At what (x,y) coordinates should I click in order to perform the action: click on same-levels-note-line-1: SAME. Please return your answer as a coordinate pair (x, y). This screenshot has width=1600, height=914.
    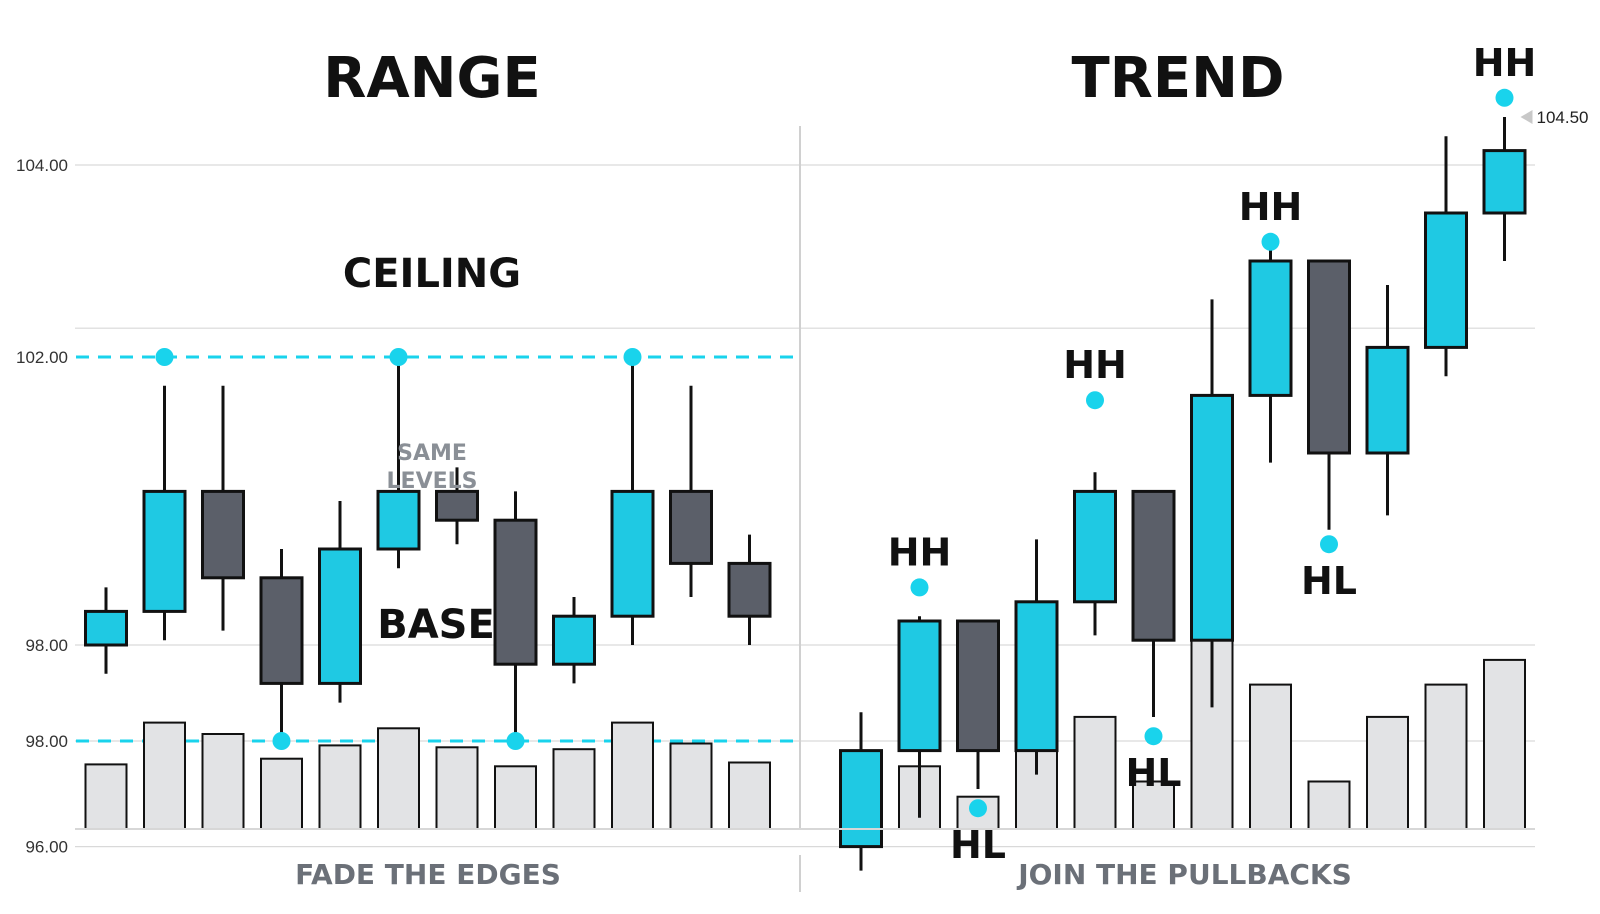
    Looking at the image, I should click on (432, 453).